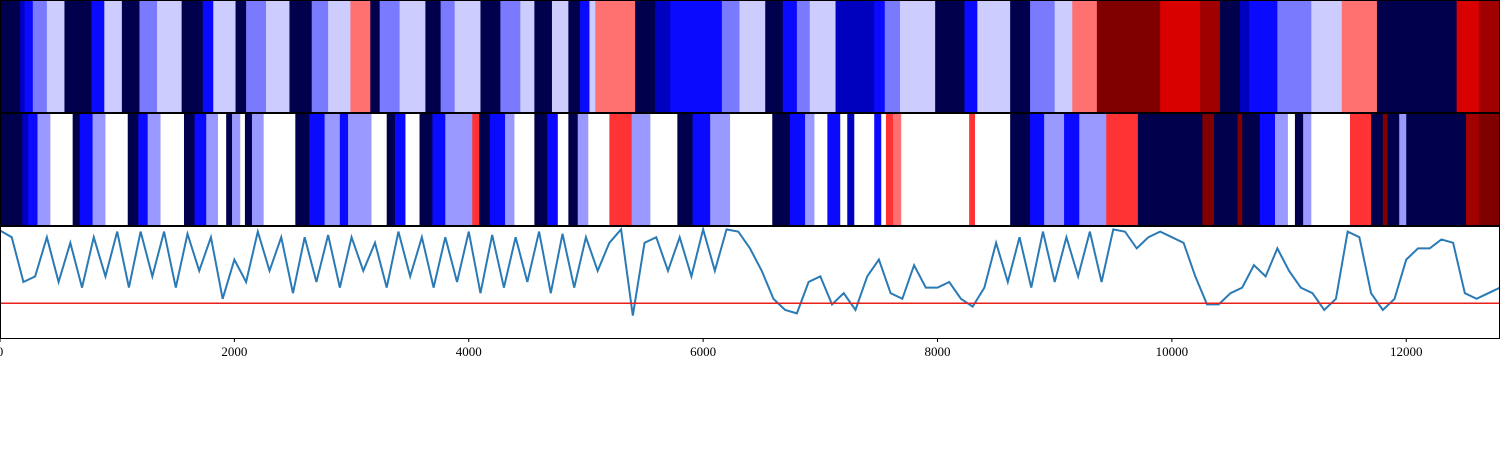 This screenshot has height=450, width=1500. What do you see at coordinates (938, 351) in the screenshot?
I see `x-tick-label: 8000` at bounding box center [938, 351].